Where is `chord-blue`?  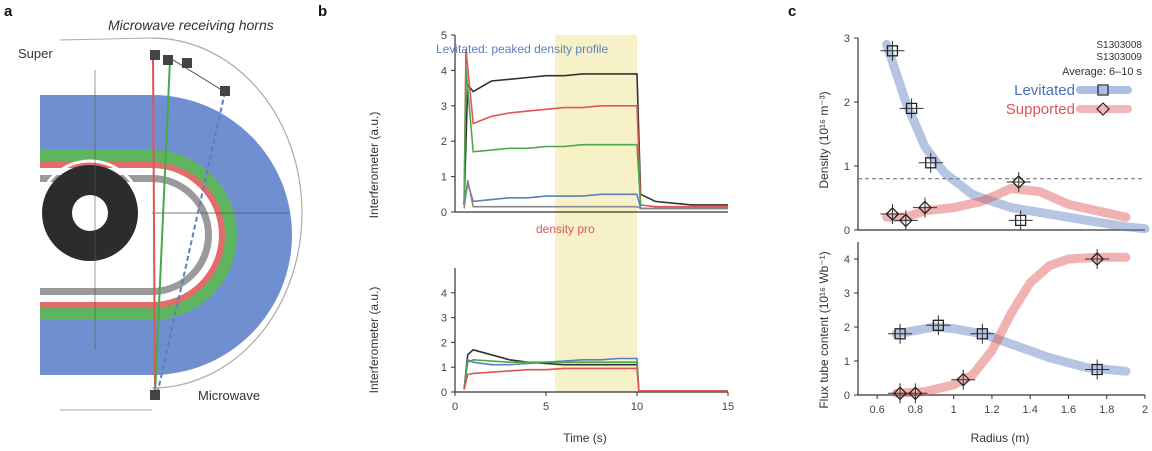
chord-blue is located at coordinates (191, 243).